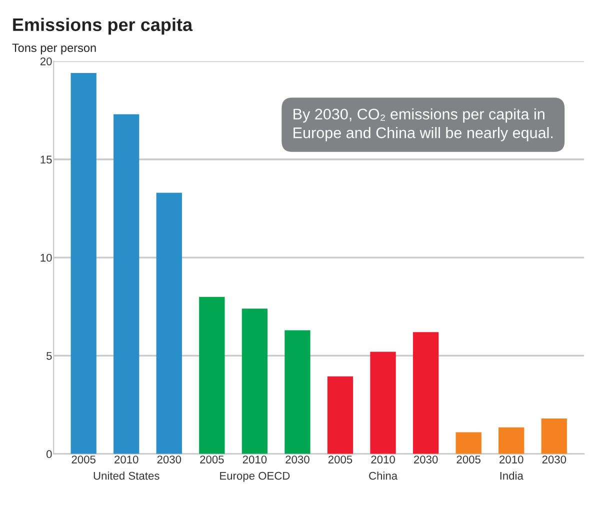 The width and height of the screenshot is (596, 510). What do you see at coordinates (46, 258) in the screenshot?
I see `y-tick-label: 10` at bounding box center [46, 258].